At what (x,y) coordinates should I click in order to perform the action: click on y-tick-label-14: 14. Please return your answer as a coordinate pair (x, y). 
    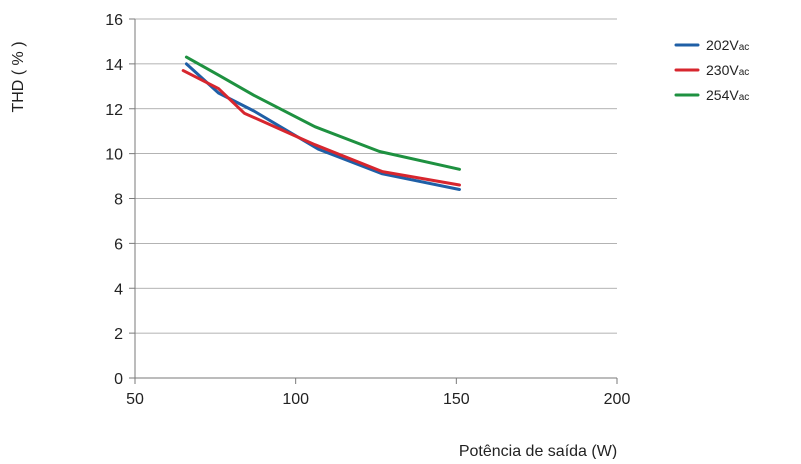
    Looking at the image, I should click on (114, 65).